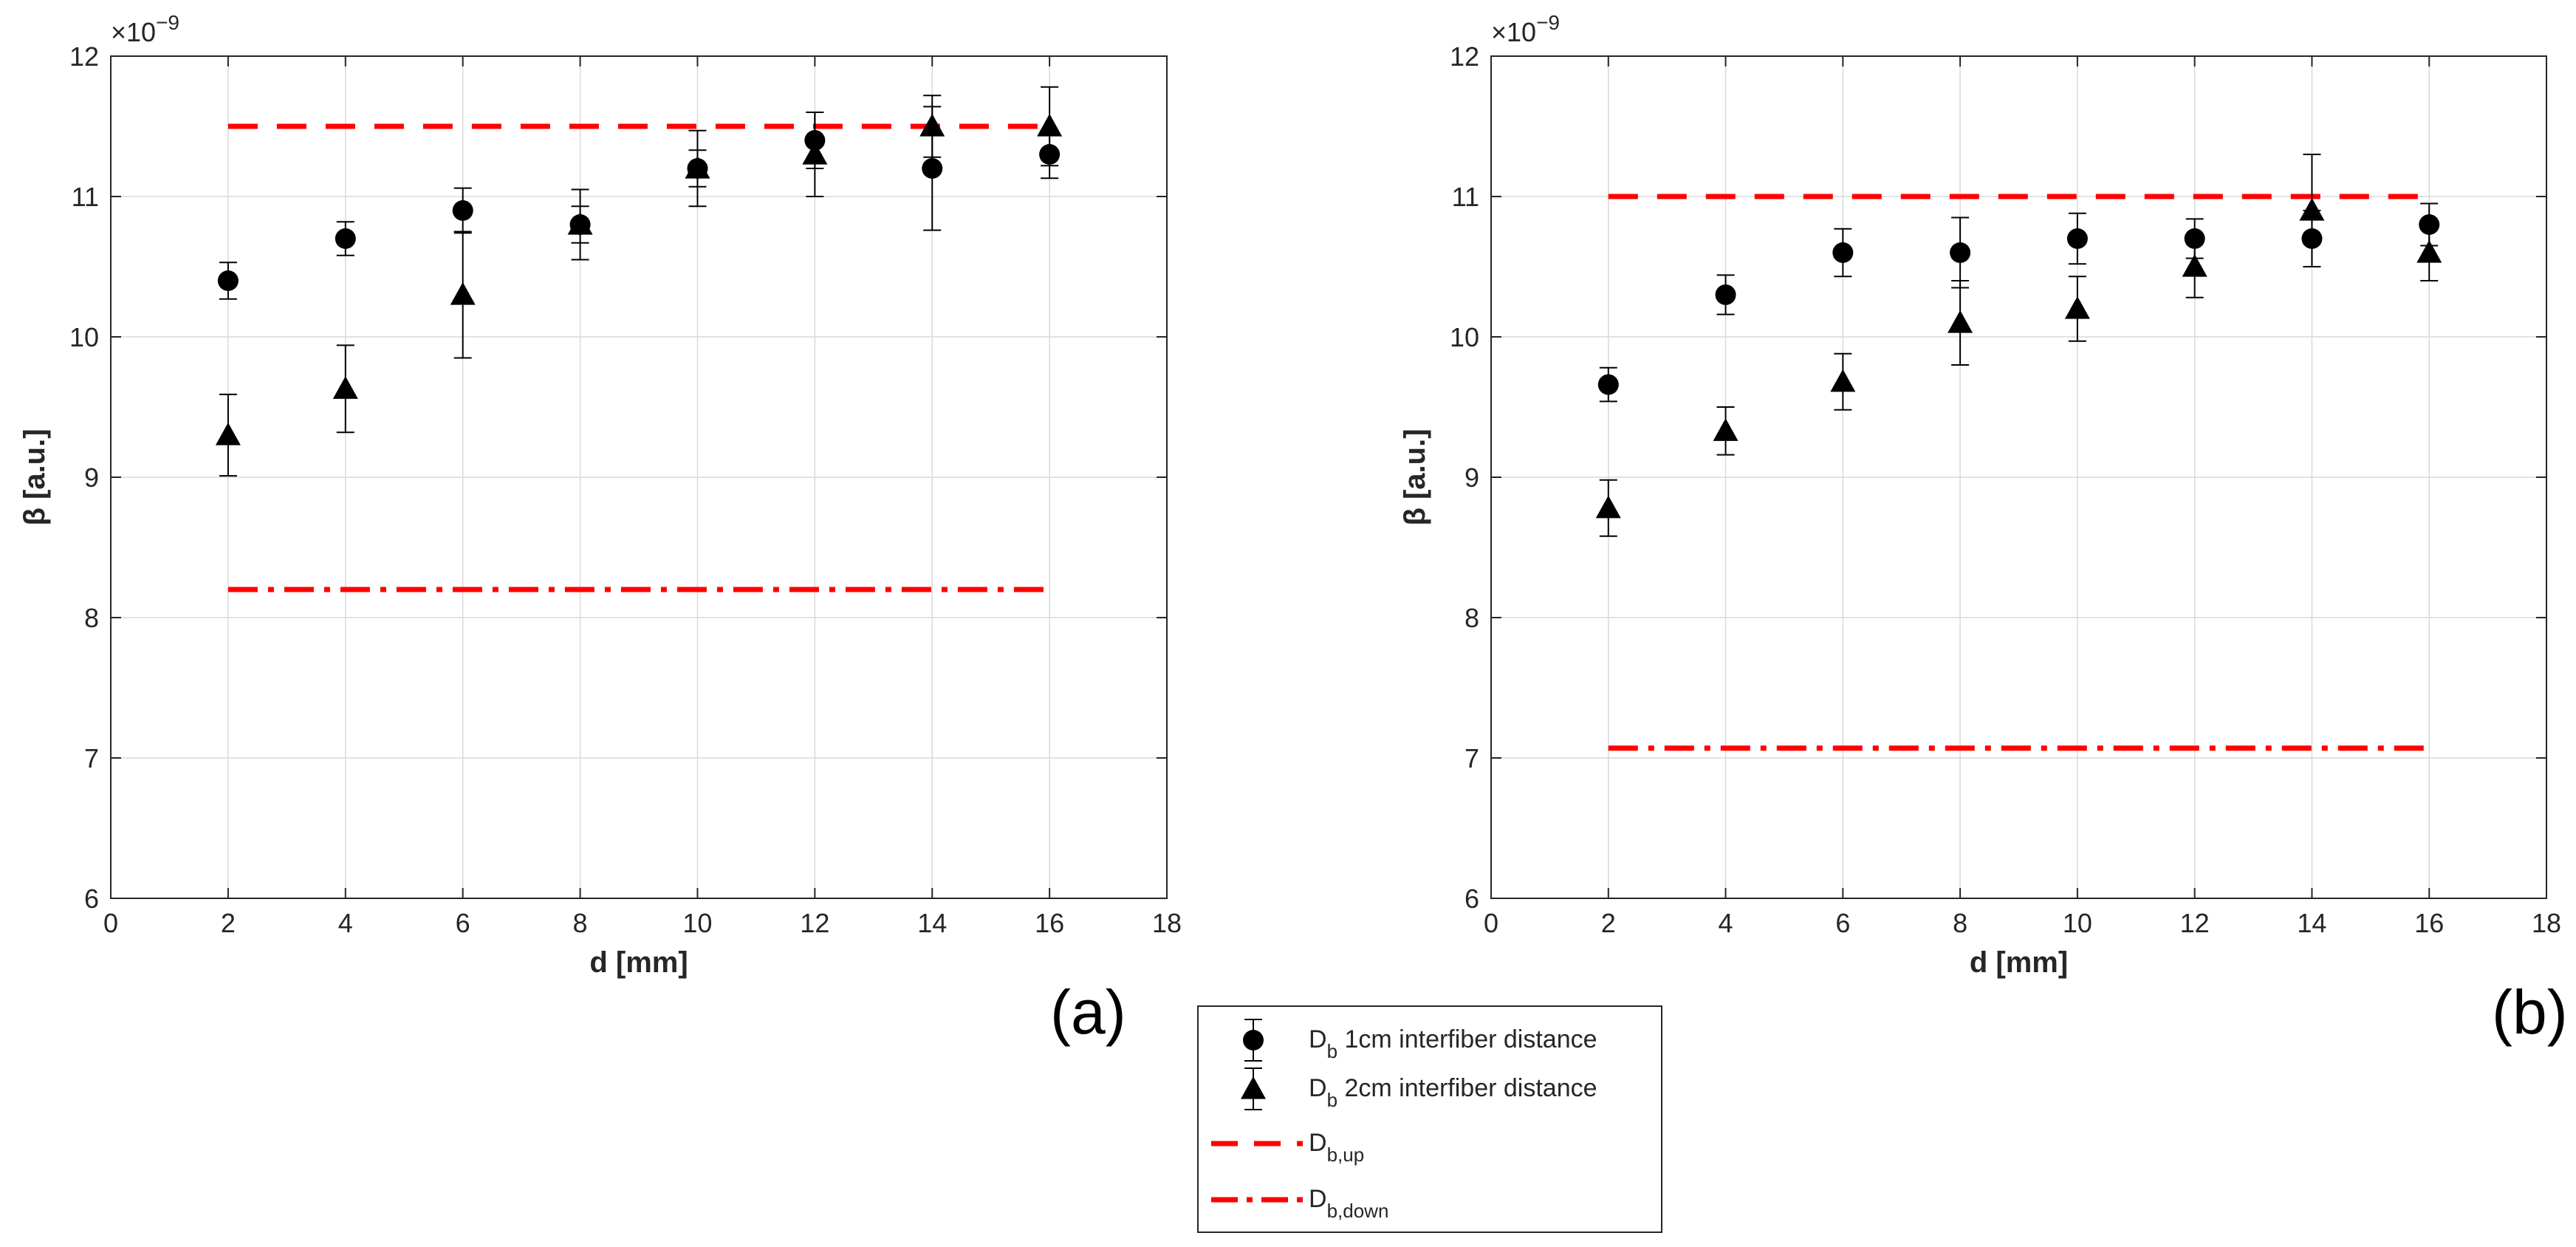  I want to click on legend-label: Db 1cm interfiber distance, so click(1453, 1043).